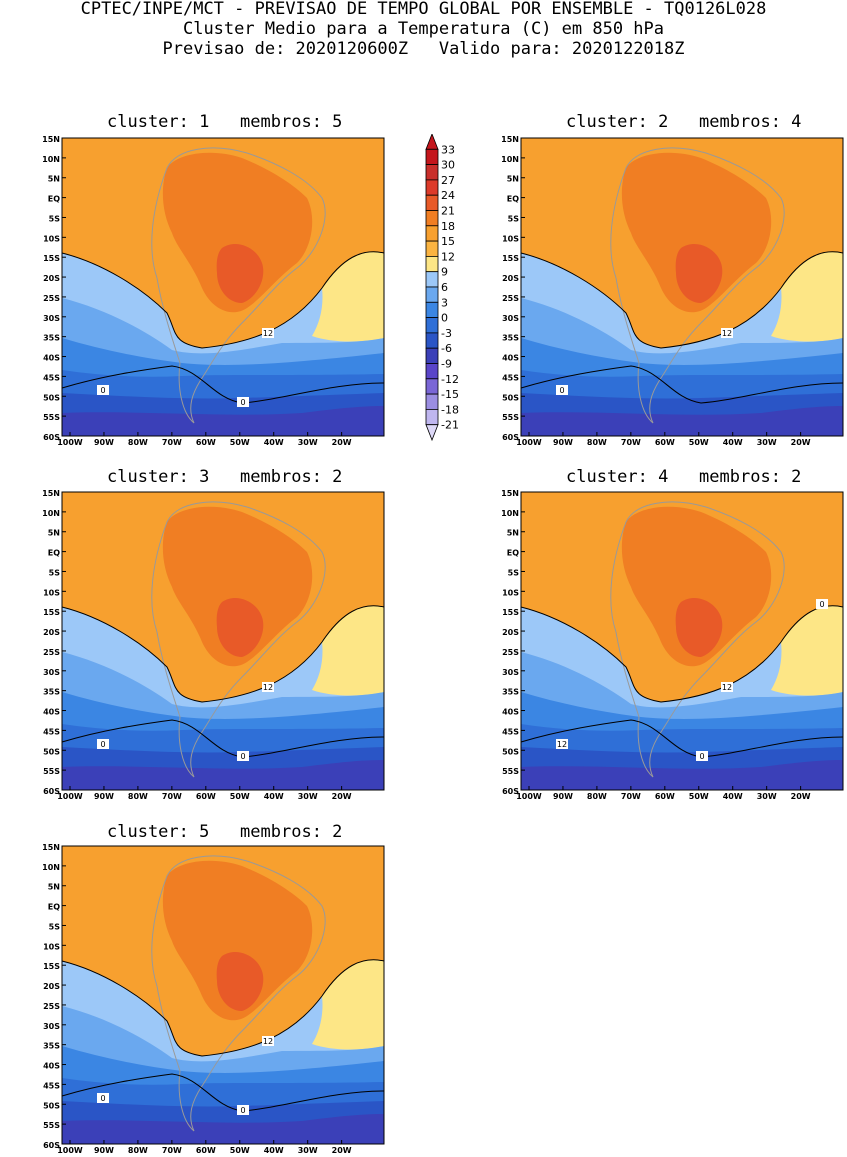 The width and height of the screenshot is (847, 1157). What do you see at coordinates (444, 272) in the screenshot?
I see `colorbar-label: 9` at bounding box center [444, 272].